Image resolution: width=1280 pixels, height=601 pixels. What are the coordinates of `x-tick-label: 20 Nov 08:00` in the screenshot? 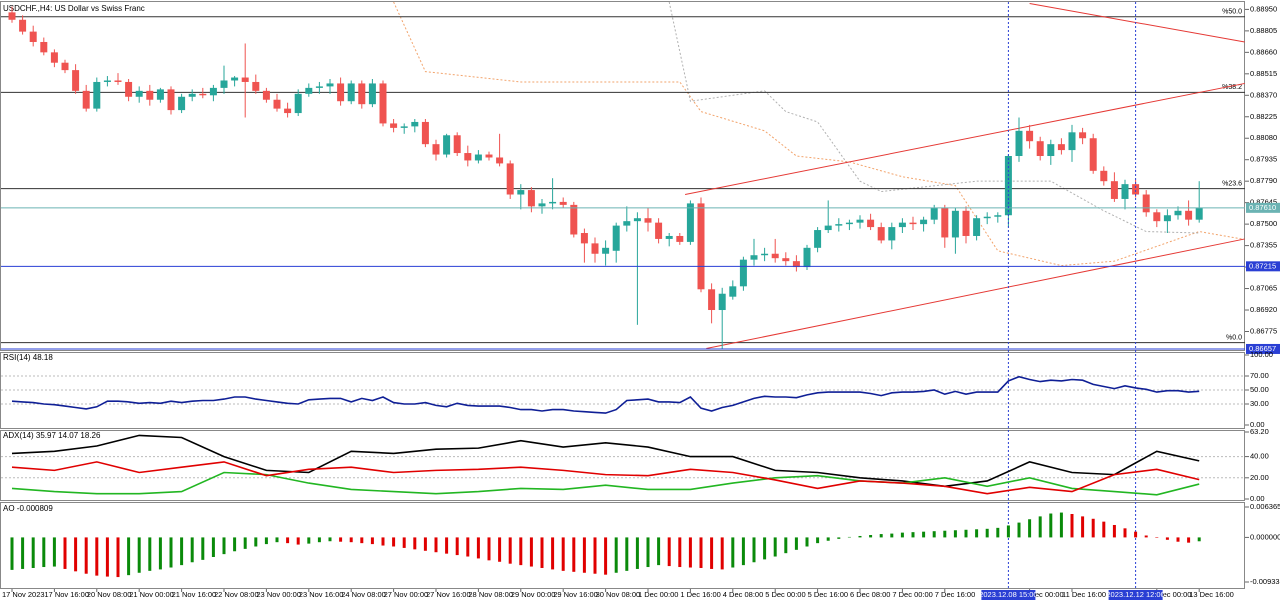 It's located at (109, 594).